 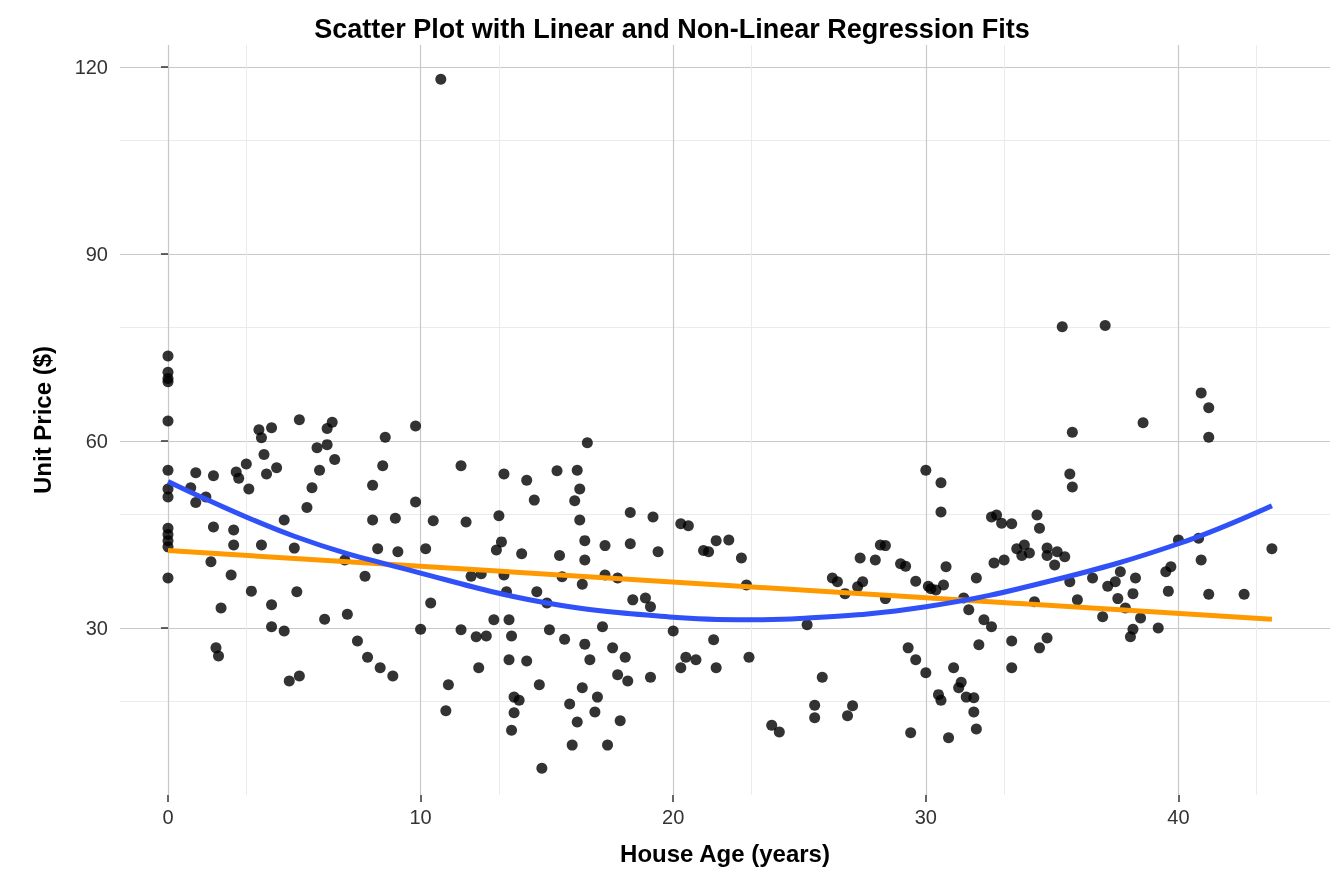 I want to click on y-tick-label: 60, so click(x=96, y=440).